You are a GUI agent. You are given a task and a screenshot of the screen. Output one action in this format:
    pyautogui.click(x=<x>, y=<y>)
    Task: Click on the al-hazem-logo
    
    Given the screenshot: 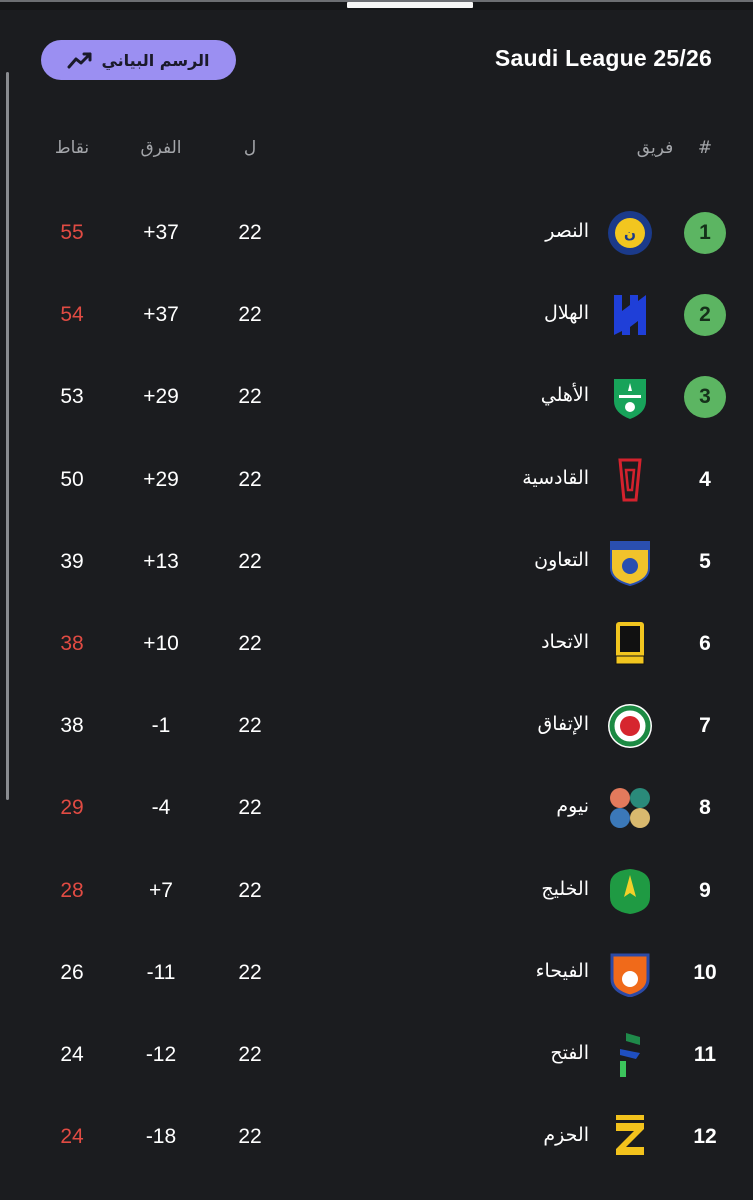 What is the action you would take?
    pyautogui.click(x=630, y=1137)
    